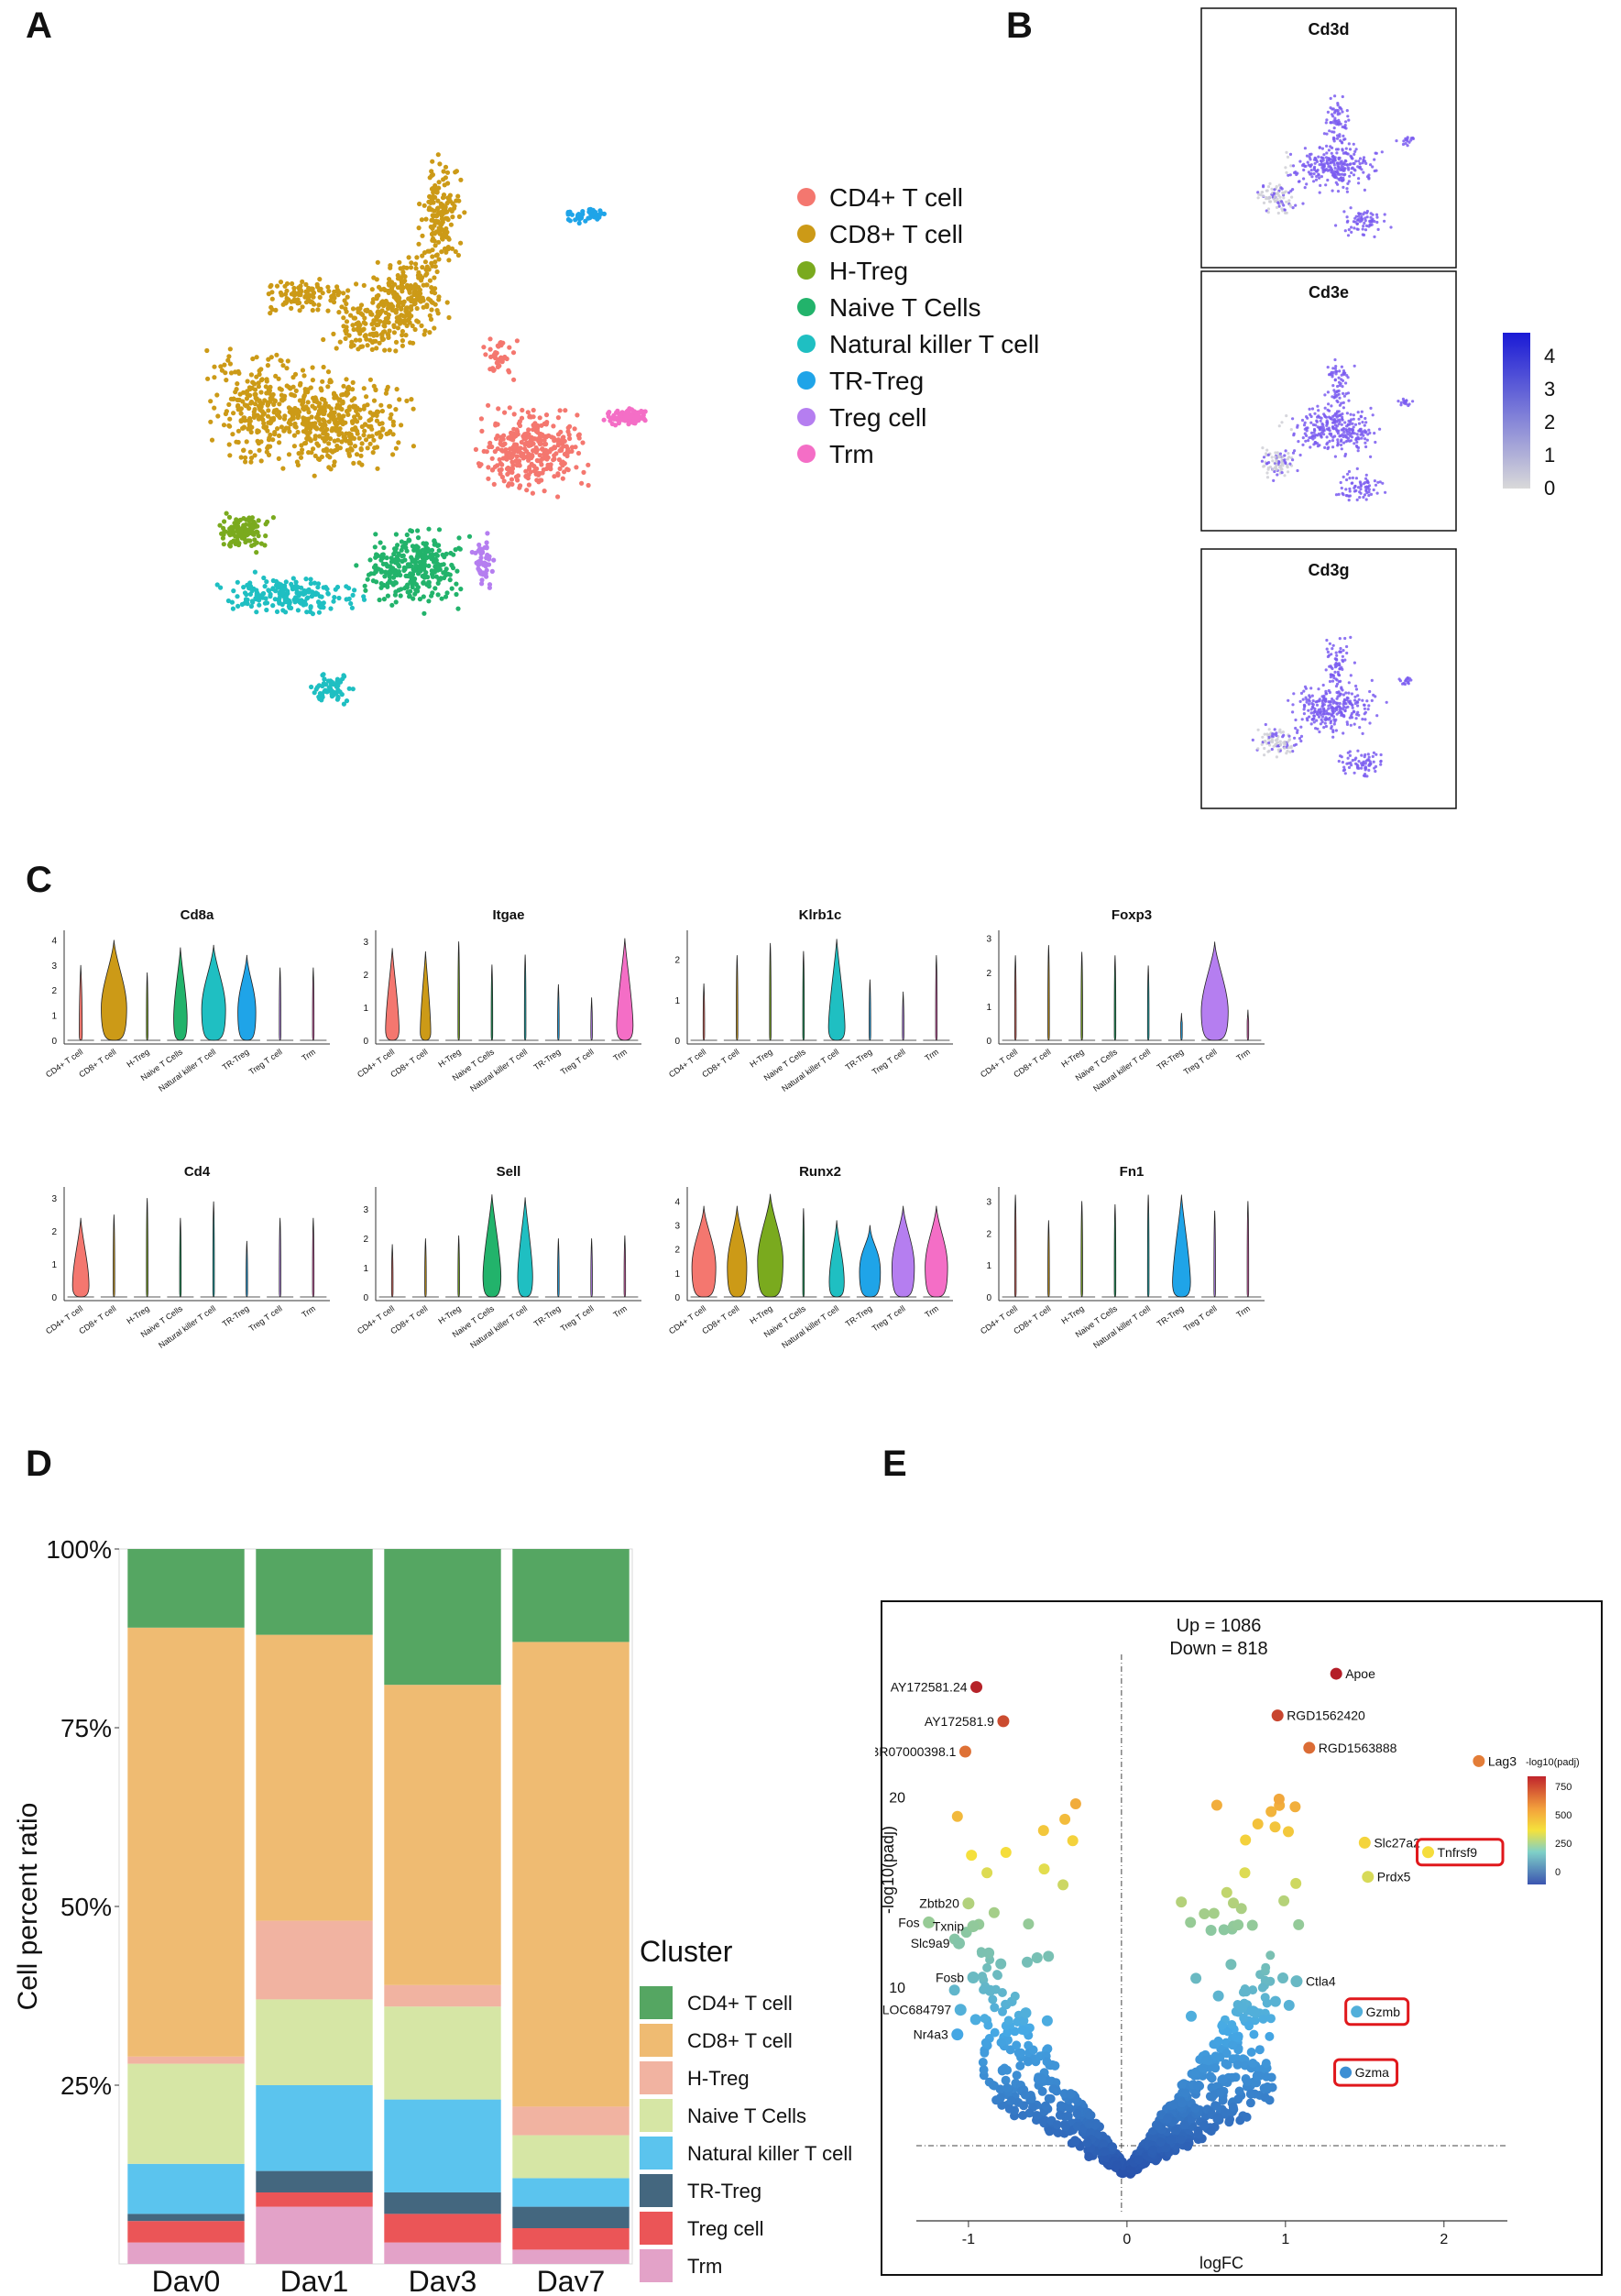 The width and height of the screenshot is (1621, 2296). What do you see at coordinates (1285, 2239) in the screenshot?
I see `volcano-x-tick: 1` at bounding box center [1285, 2239].